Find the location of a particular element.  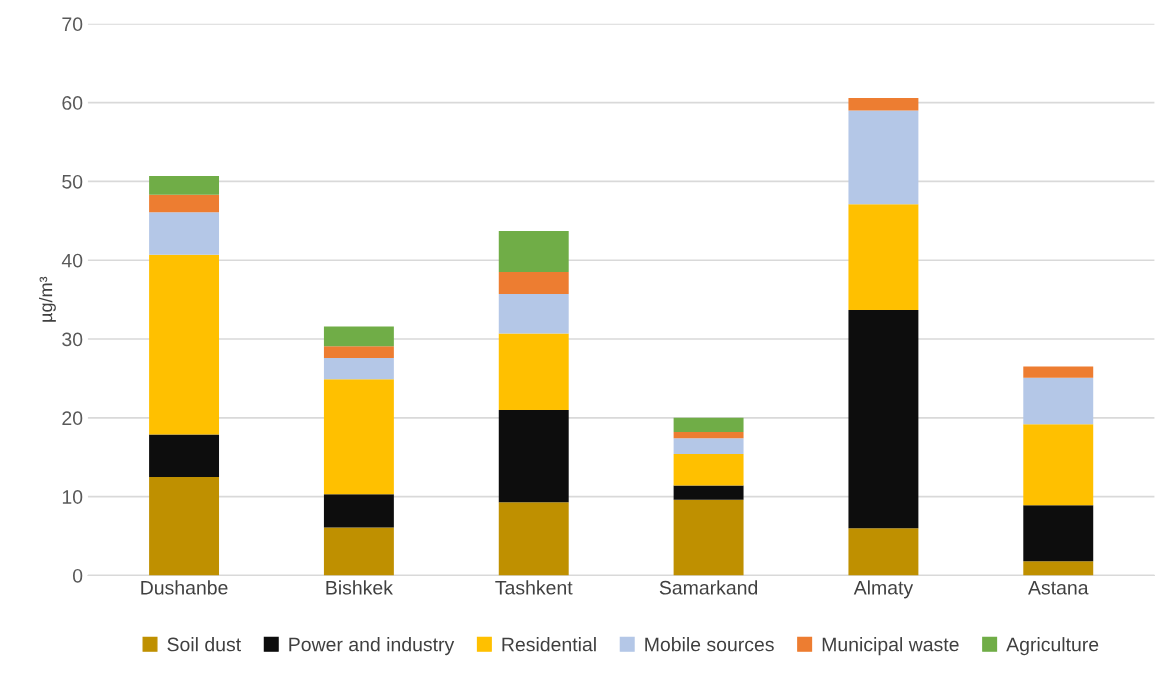

legend-label: Municipal waste is located at coordinates (890, 646).